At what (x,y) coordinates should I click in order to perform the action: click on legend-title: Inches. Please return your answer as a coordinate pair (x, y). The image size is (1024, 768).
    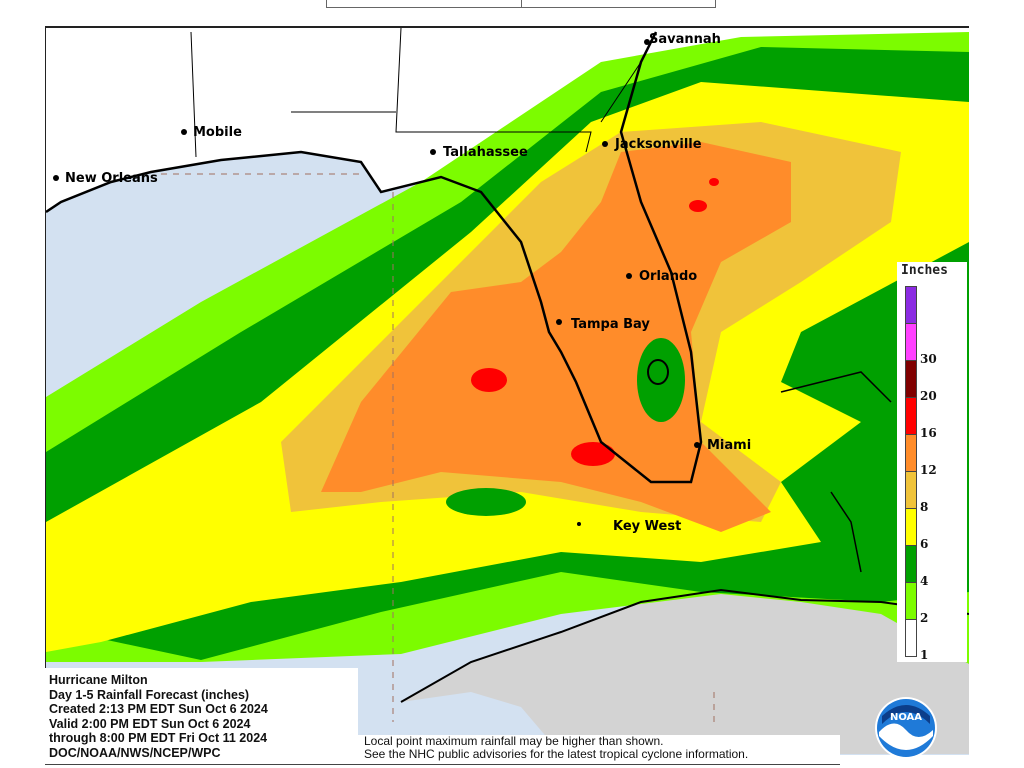
    Looking at the image, I should click on (924, 270).